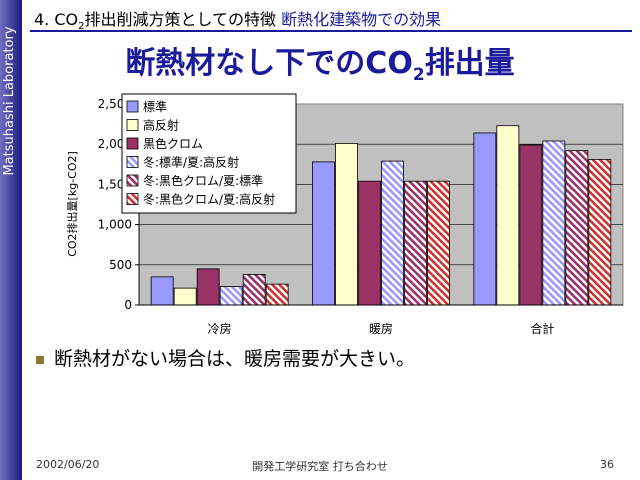 This screenshot has height=480, width=640. What do you see at coordinates (381, 328) in the screenshot?
I see `x-tick-label: 暖房` at bounding box center [381, 328].